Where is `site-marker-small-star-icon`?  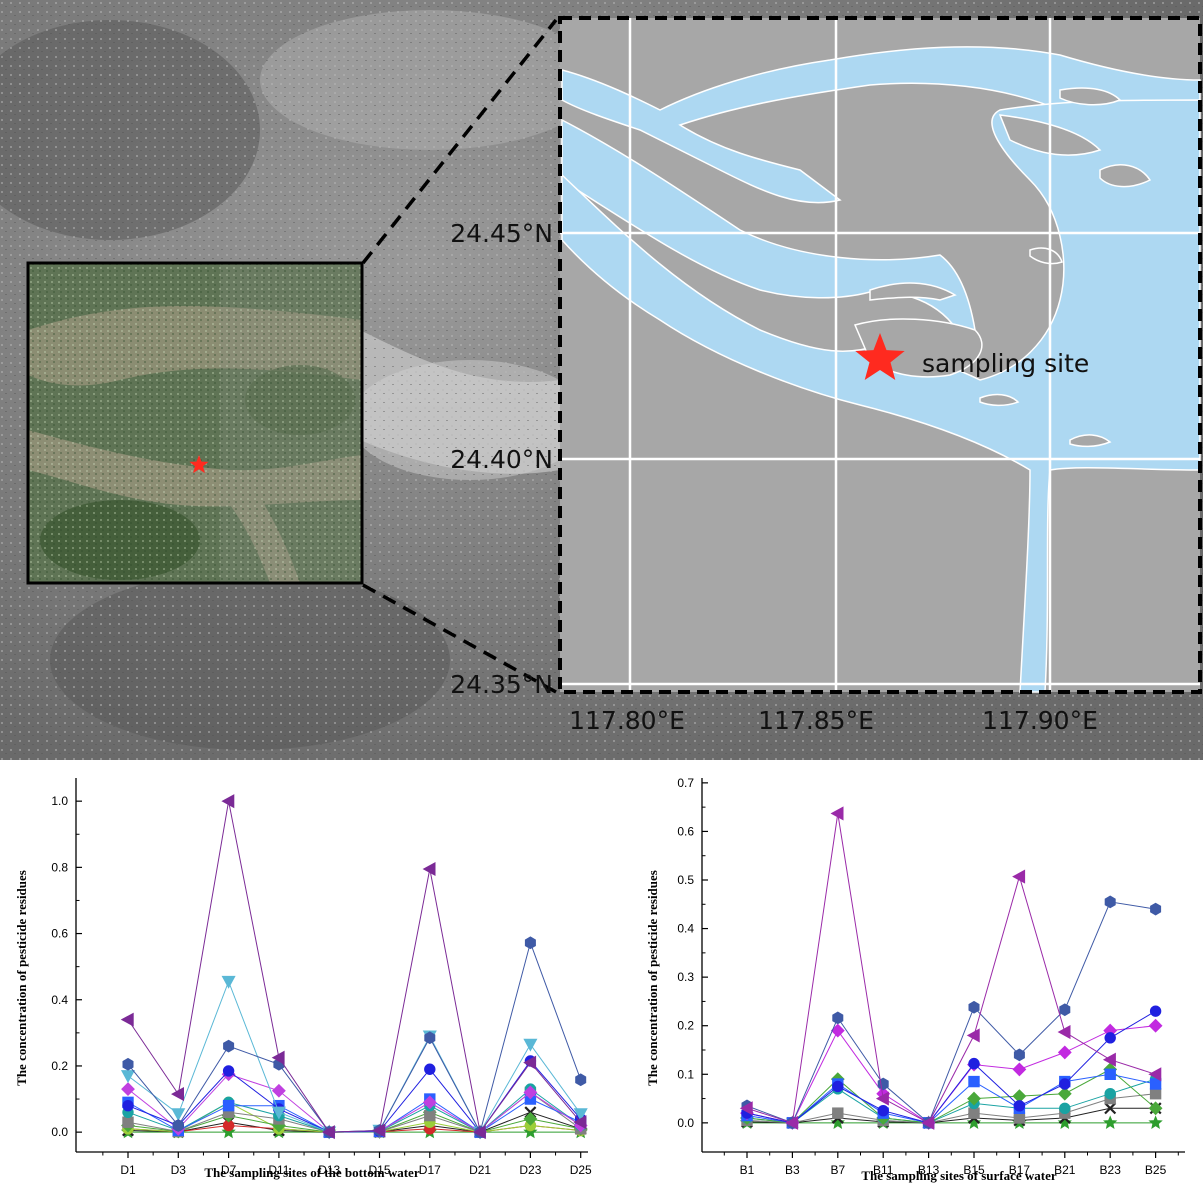 site-marker-small-star-icon is located at coordinates (199, 464).